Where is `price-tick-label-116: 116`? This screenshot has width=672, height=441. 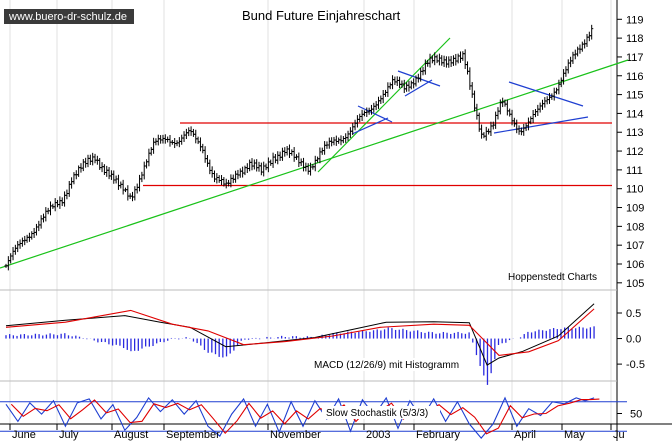 price-tick-label-116: 116 is located at coordinates (635, 77).